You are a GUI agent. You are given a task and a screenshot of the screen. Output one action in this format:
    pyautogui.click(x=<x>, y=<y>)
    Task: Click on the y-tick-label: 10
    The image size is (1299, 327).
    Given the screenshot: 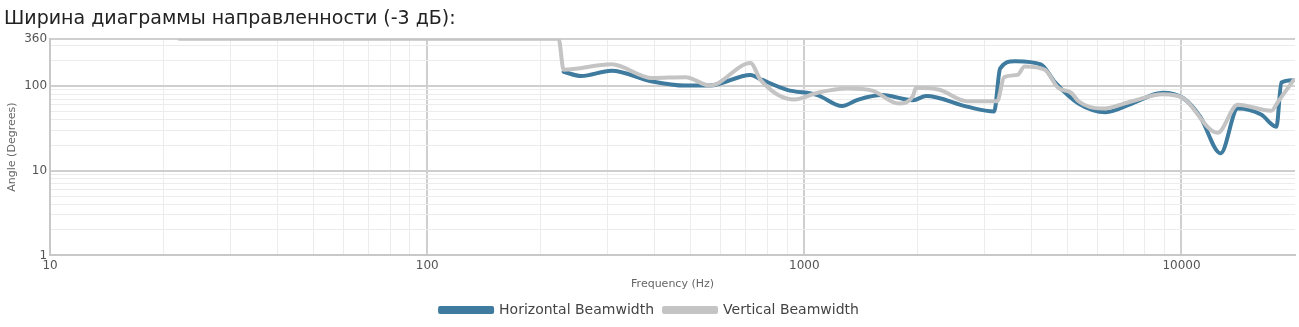 What is the action you would take?
    pyautogui.click(x=39, y=169)
    